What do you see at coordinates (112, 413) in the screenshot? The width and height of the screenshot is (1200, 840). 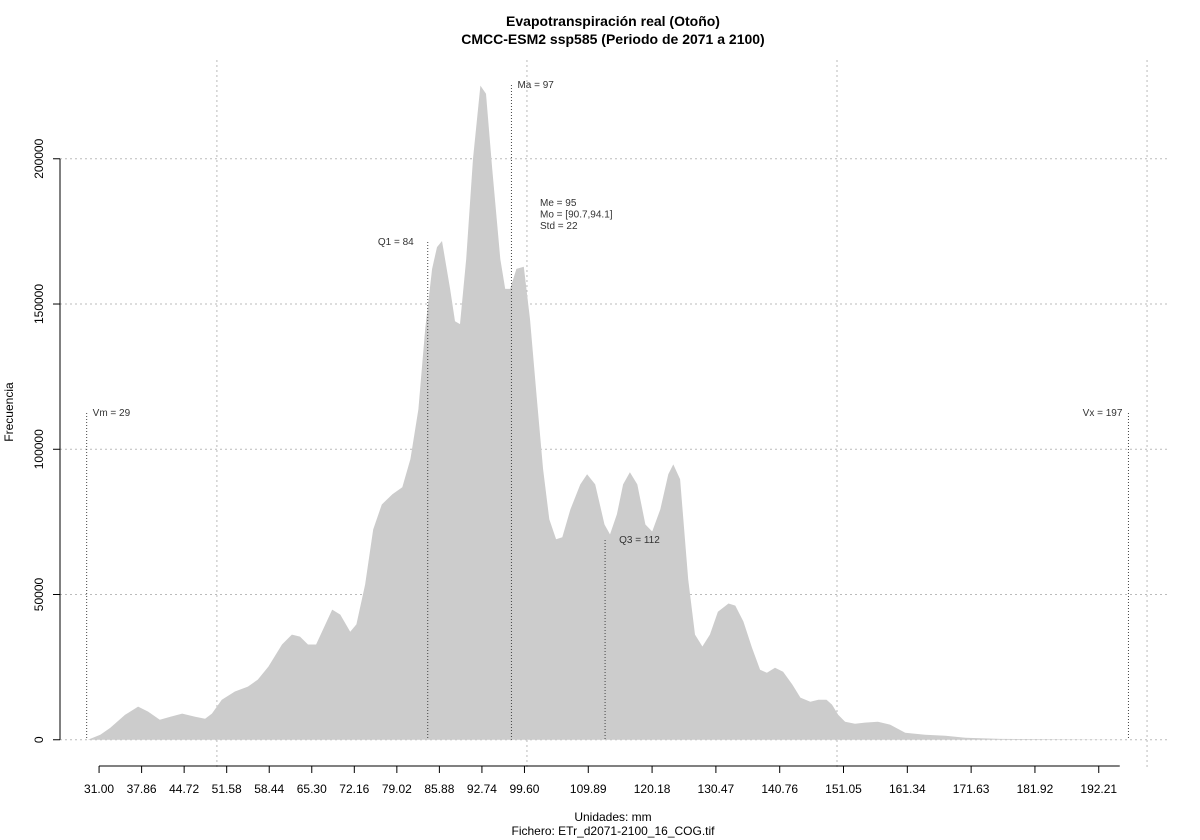 I see `marker-label: Vm = 29` at bounding box center [112, 413].